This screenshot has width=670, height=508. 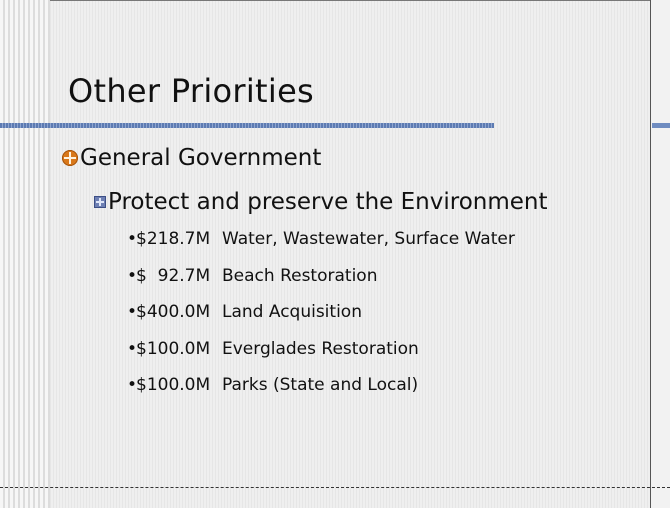 I want to click on item-label: Water, Wastewater, Surface Water, so click(x=368, y=239).